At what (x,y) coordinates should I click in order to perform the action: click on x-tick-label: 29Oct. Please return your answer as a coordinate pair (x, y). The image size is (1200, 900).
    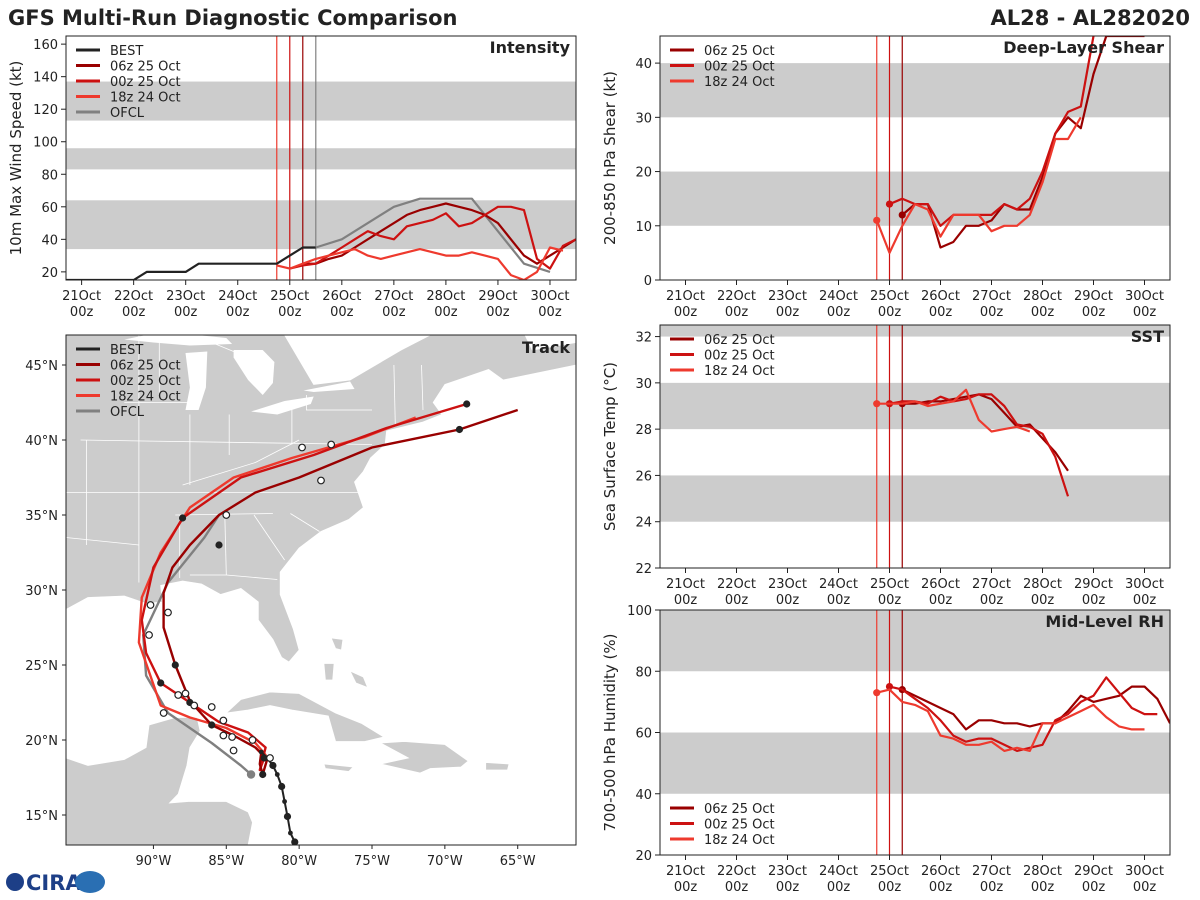
    Looking at the image, I should click on (1093, 584).